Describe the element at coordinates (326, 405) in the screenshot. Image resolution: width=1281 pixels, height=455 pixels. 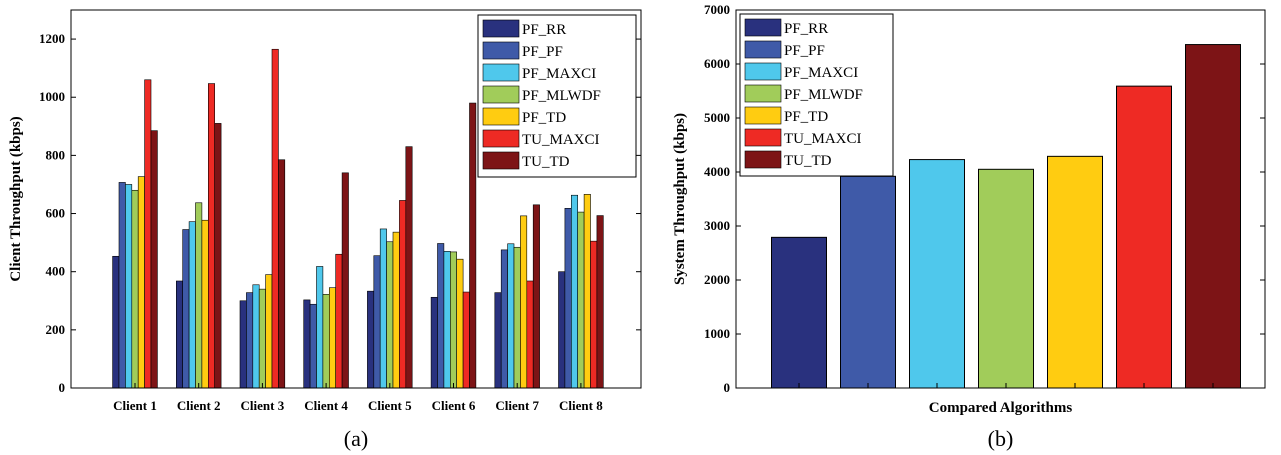
I see `x-tick-label: Client 4` at that location.